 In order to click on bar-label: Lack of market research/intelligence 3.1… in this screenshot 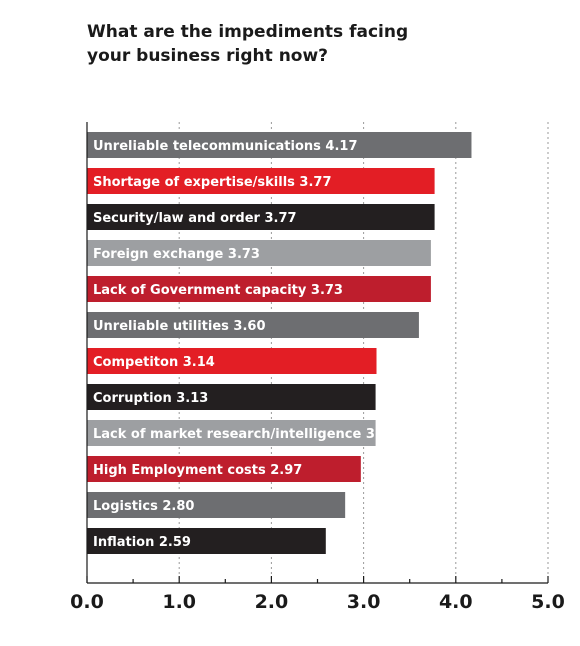, I will do `click(245, 434)`.